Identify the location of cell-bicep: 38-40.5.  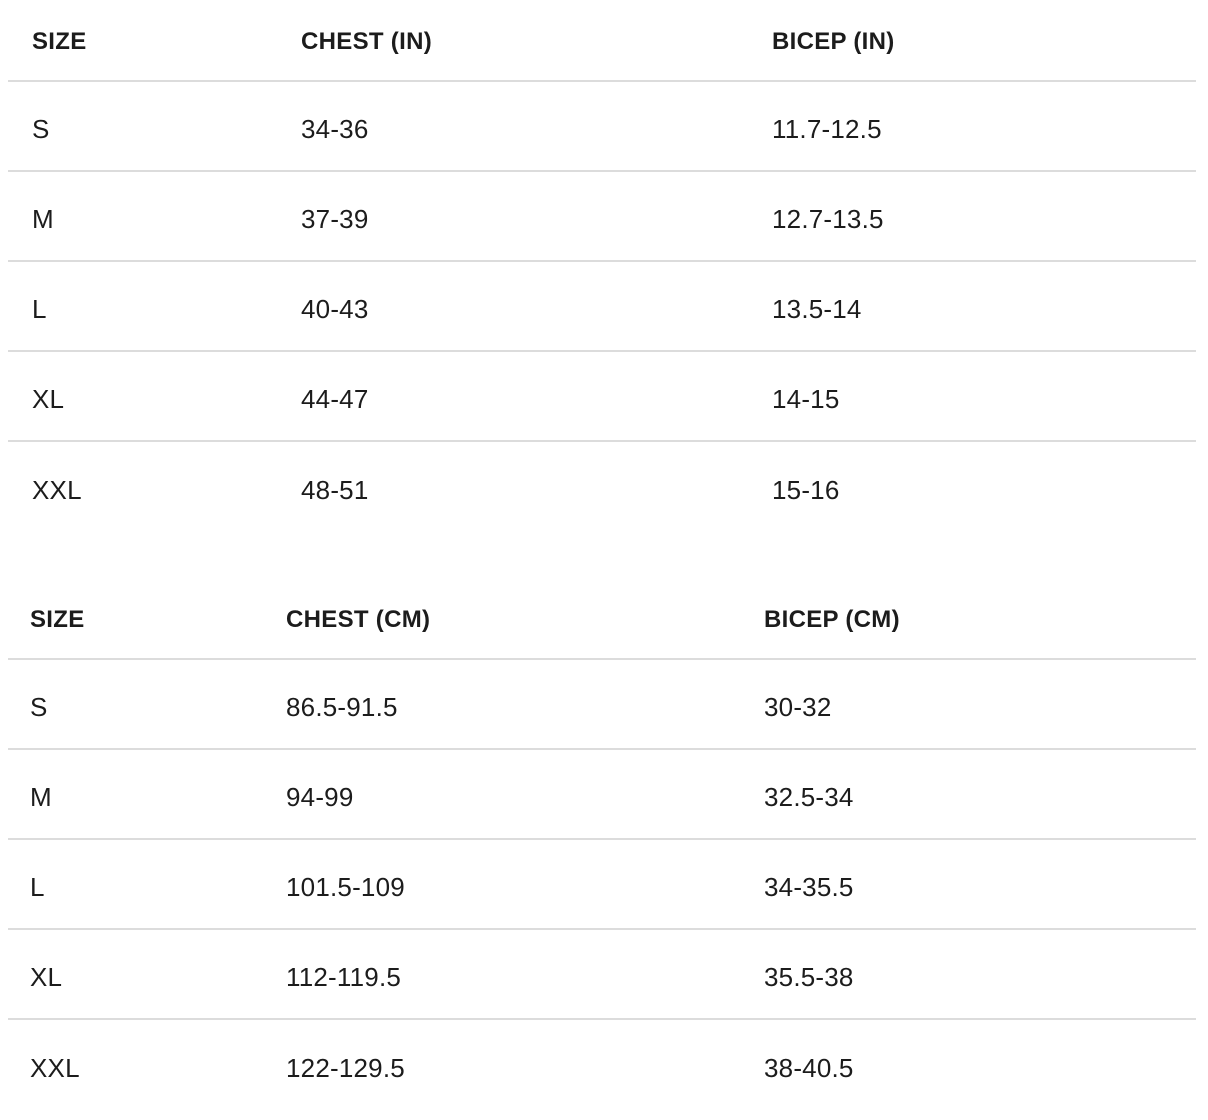
(809, 1067).